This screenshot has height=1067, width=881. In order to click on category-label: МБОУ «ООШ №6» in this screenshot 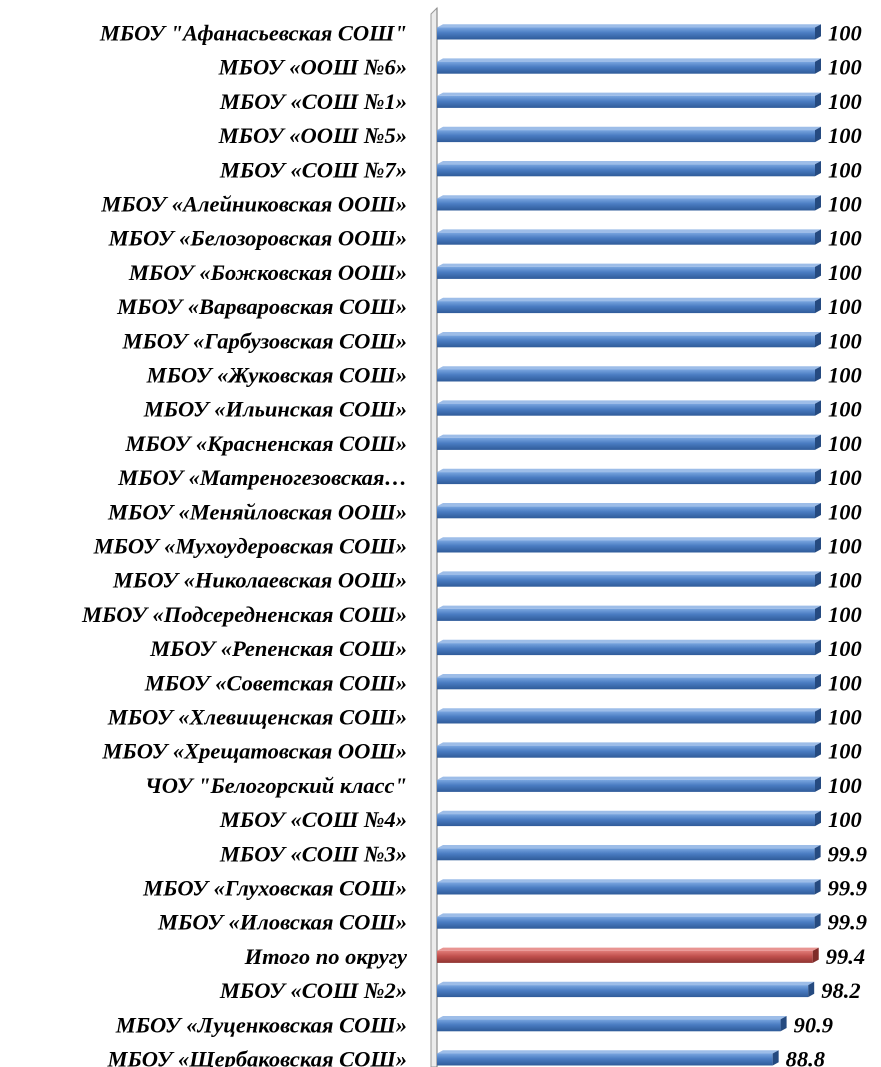, I will do `click(312, 67)`.